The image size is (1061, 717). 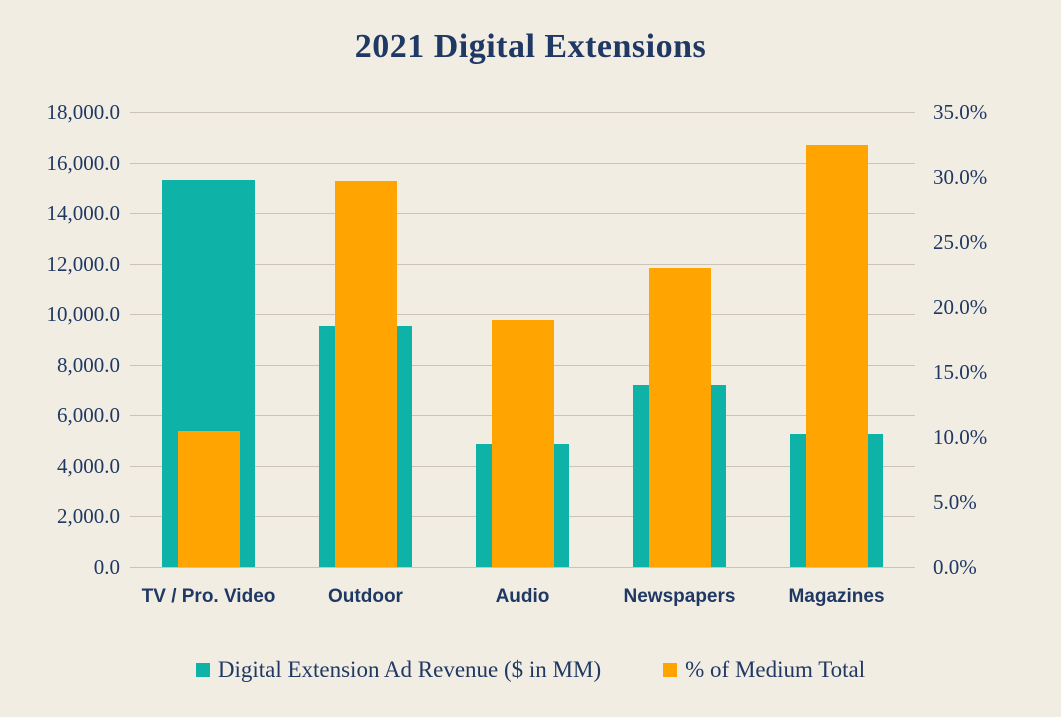 I want to click on y-axis-right-label: 0.0%, so click(x=955, y=567).